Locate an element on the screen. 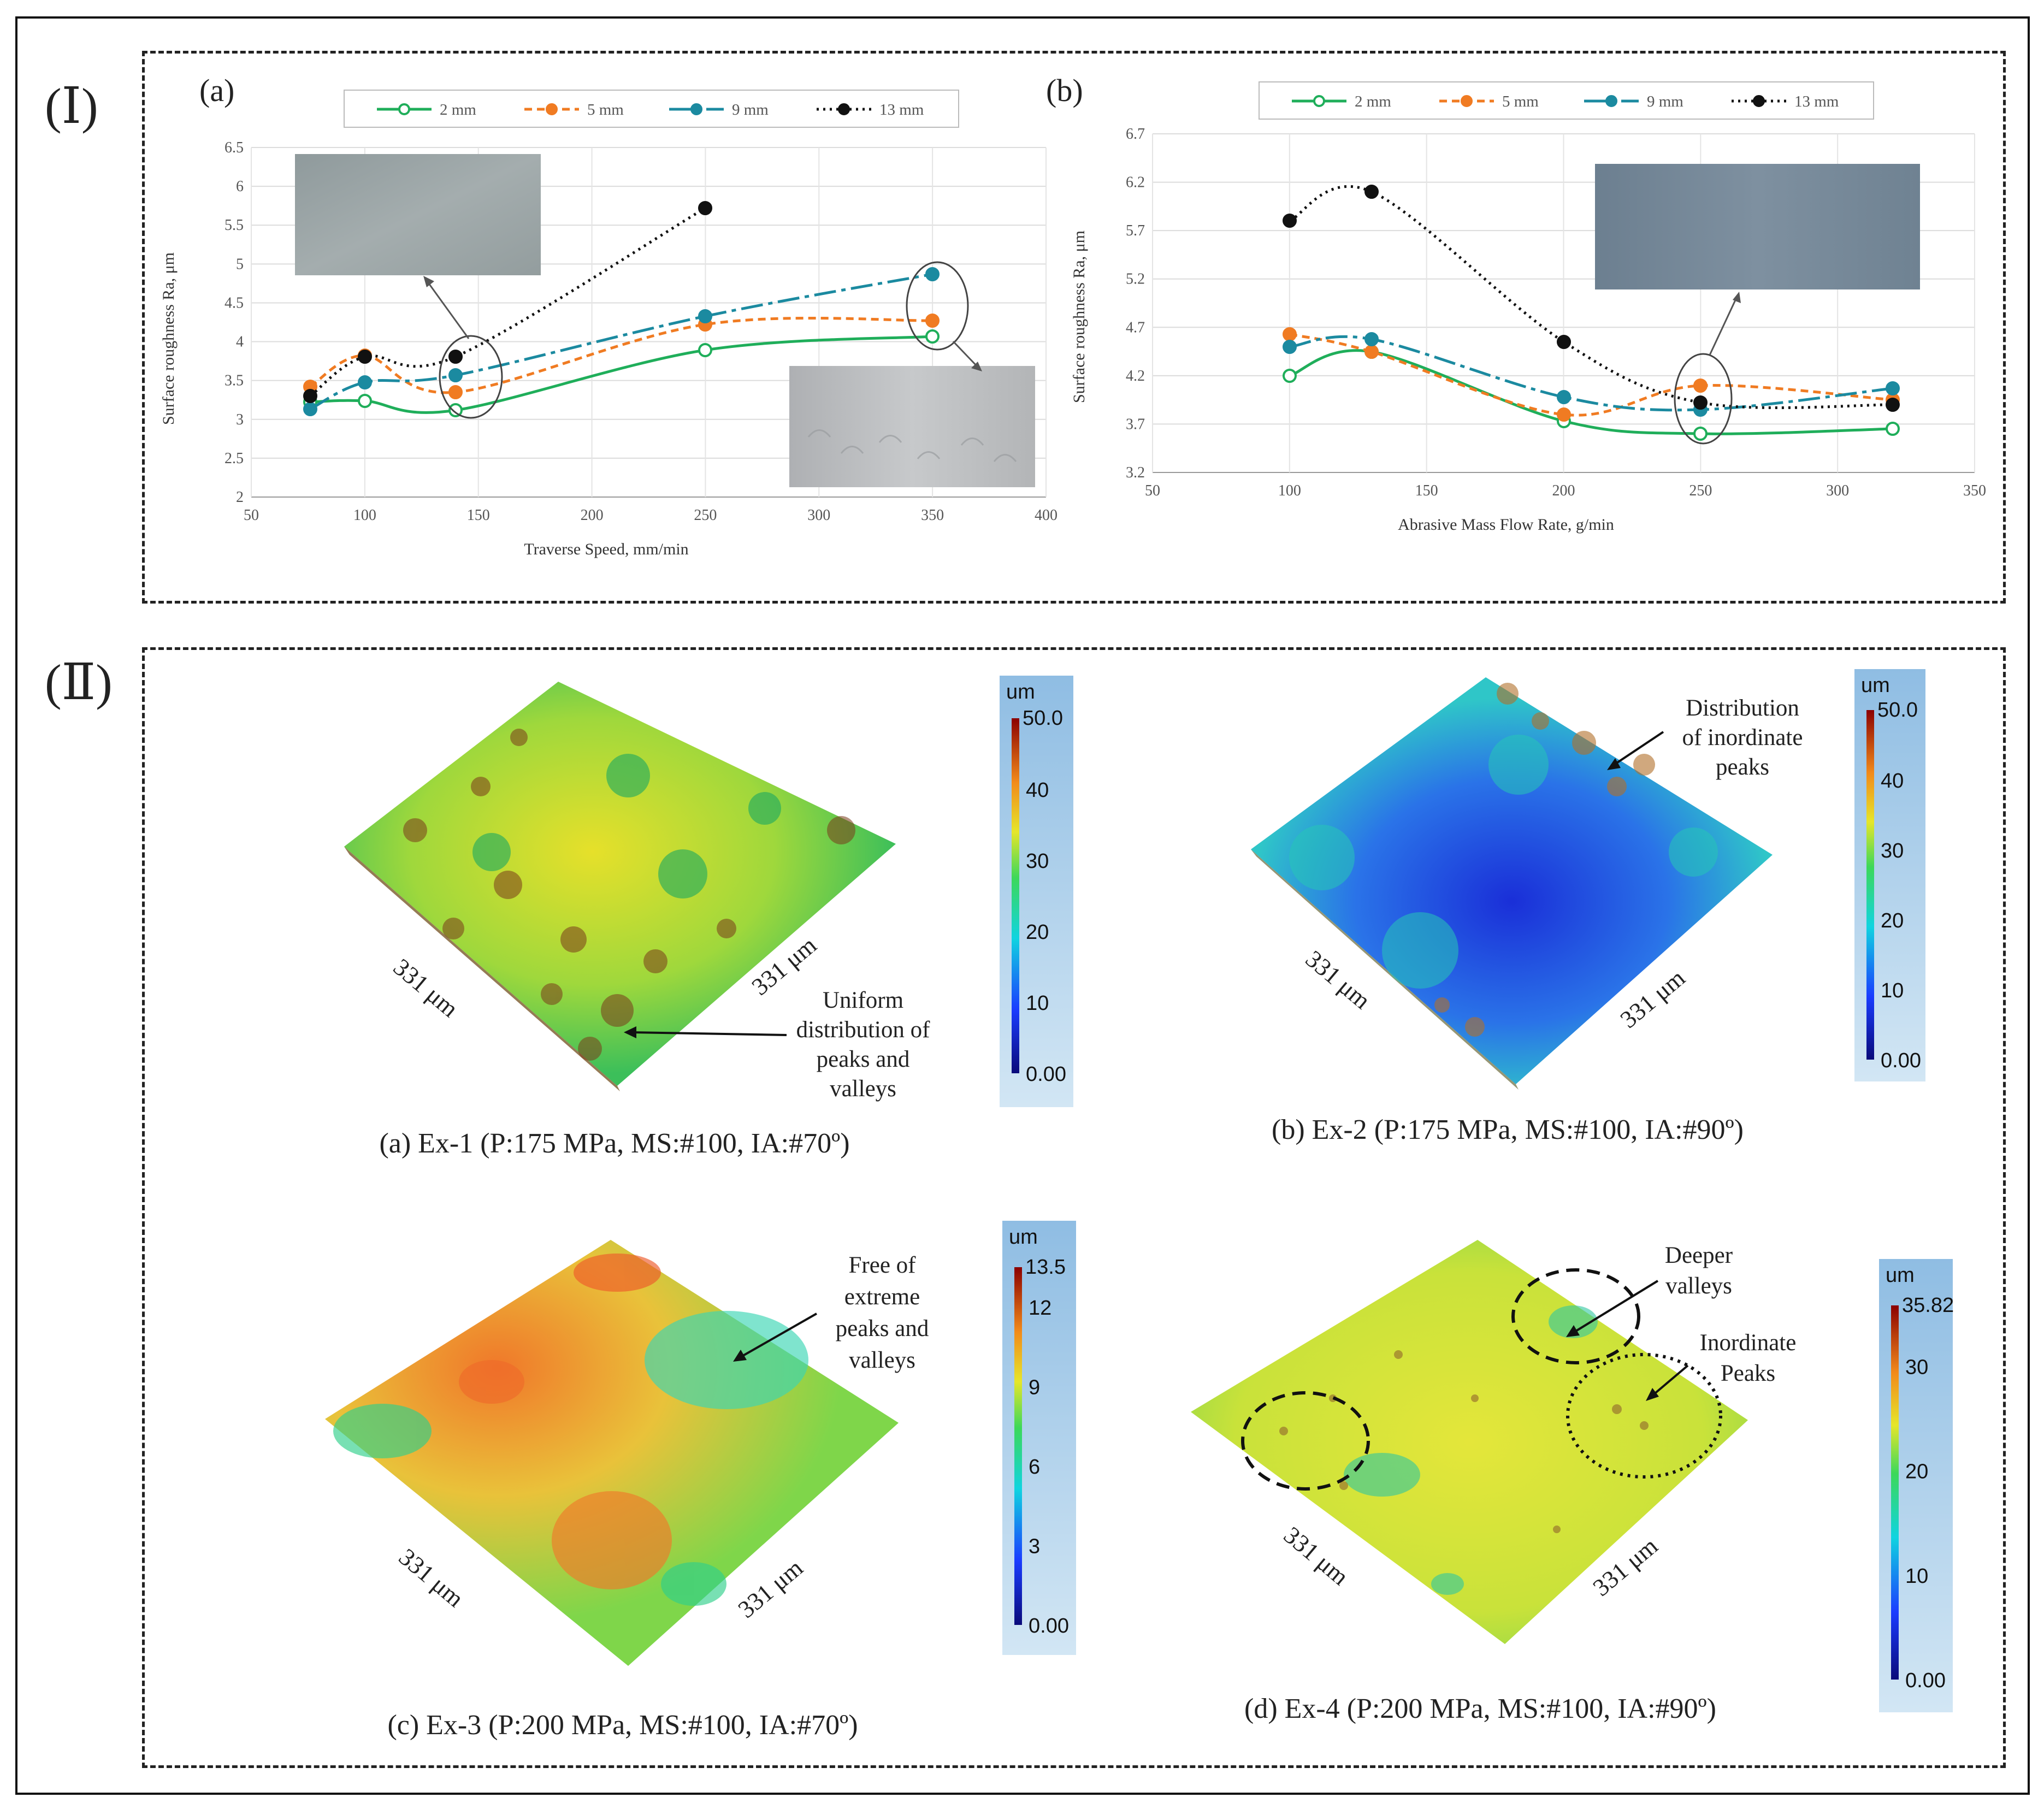 This screenshot has height=1809, width=2044. chart-a-arrowhead-left is located at coordinates (428, 282).